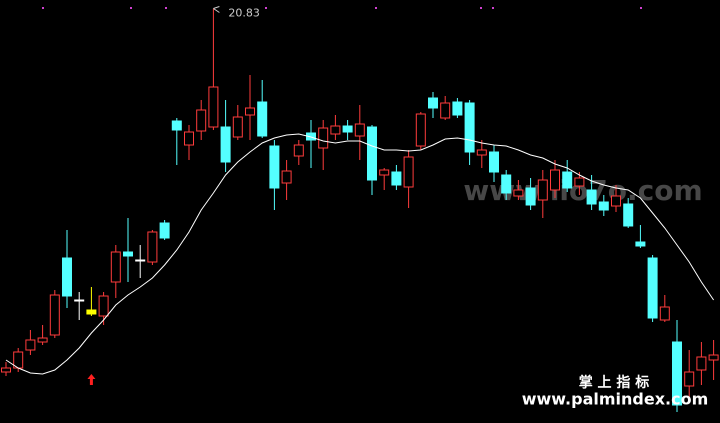 The image size is (720, 423). I want to click on signal-arrow, so click(91, 379).